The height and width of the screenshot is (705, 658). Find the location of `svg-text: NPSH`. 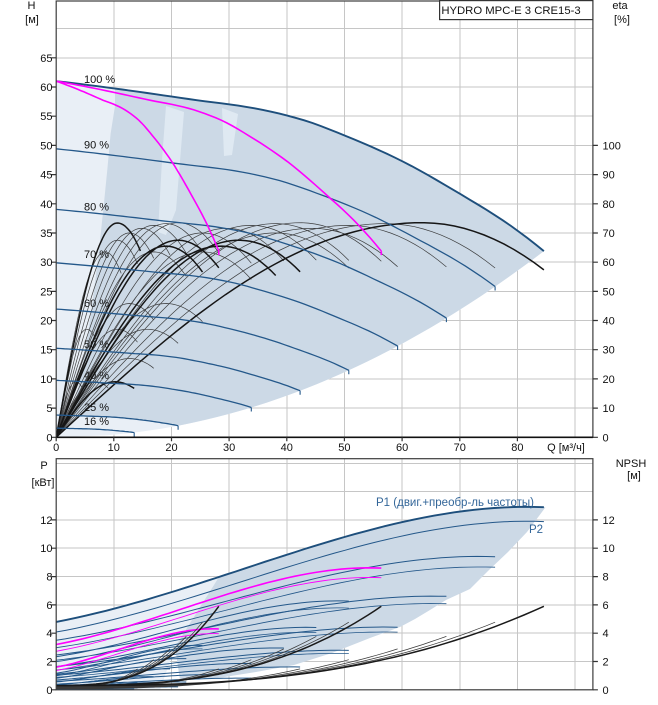

svg-text: NPSH is located at coordinates (631, 464).